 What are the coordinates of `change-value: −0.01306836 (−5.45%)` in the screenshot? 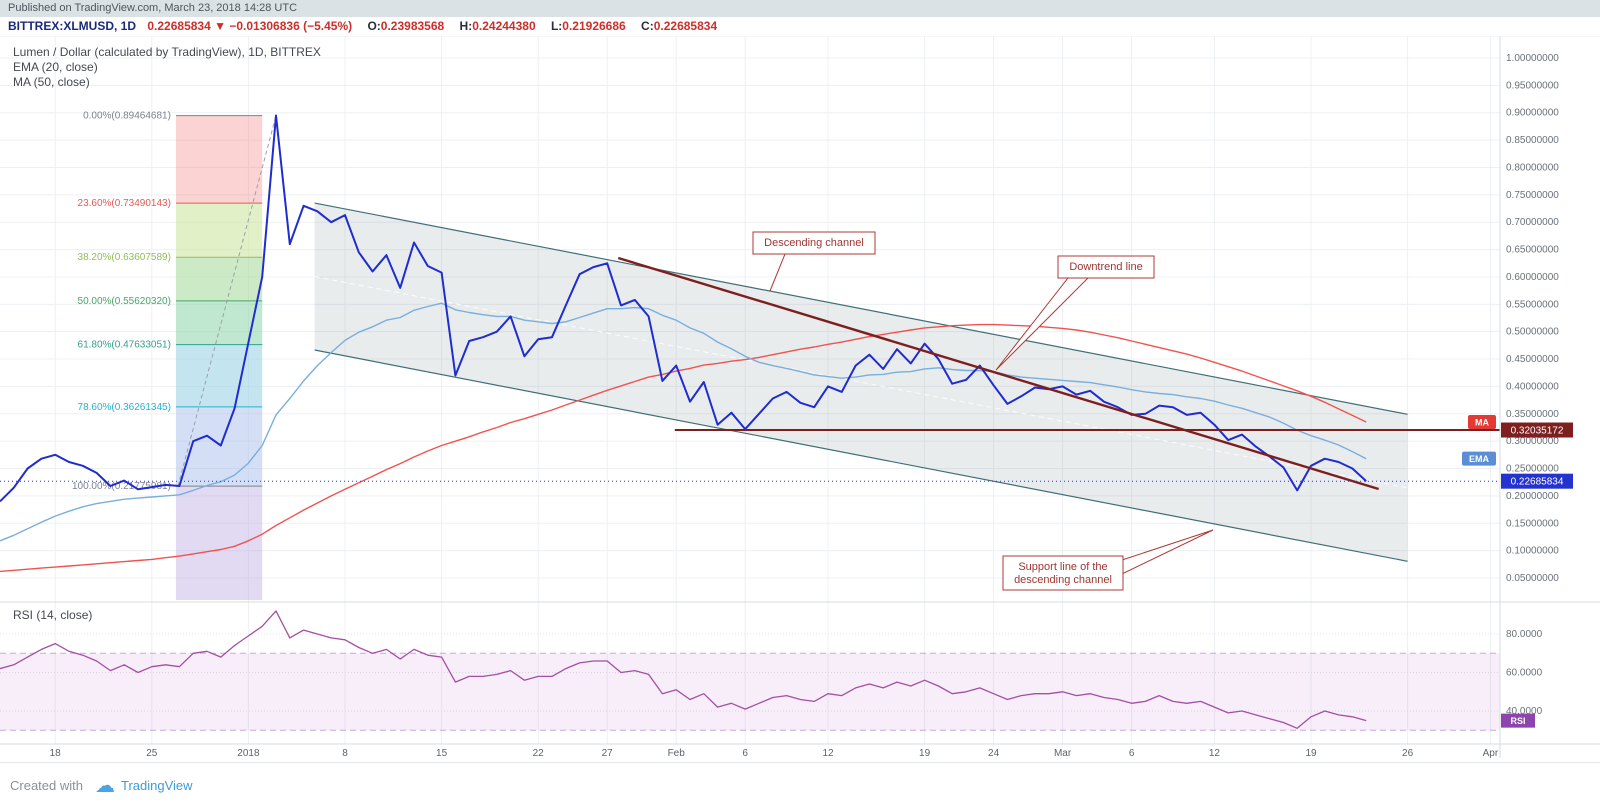 It's located at (291, 26).